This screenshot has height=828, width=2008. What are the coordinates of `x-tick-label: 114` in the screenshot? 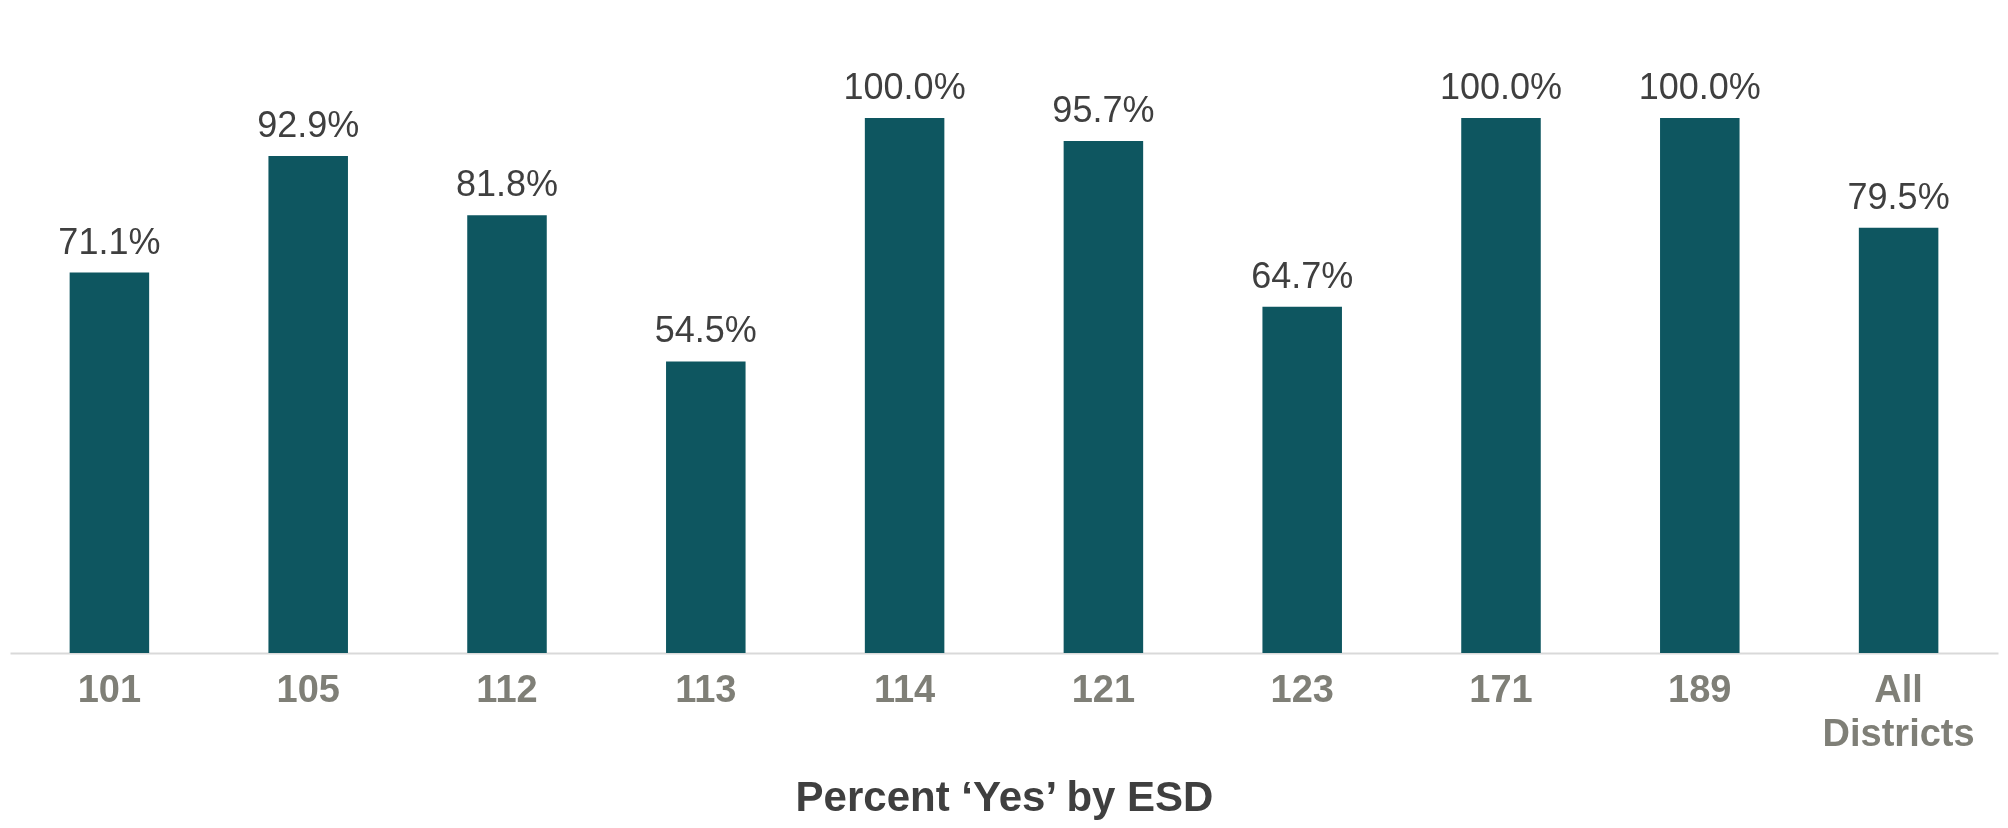 It's located at (904, 688).